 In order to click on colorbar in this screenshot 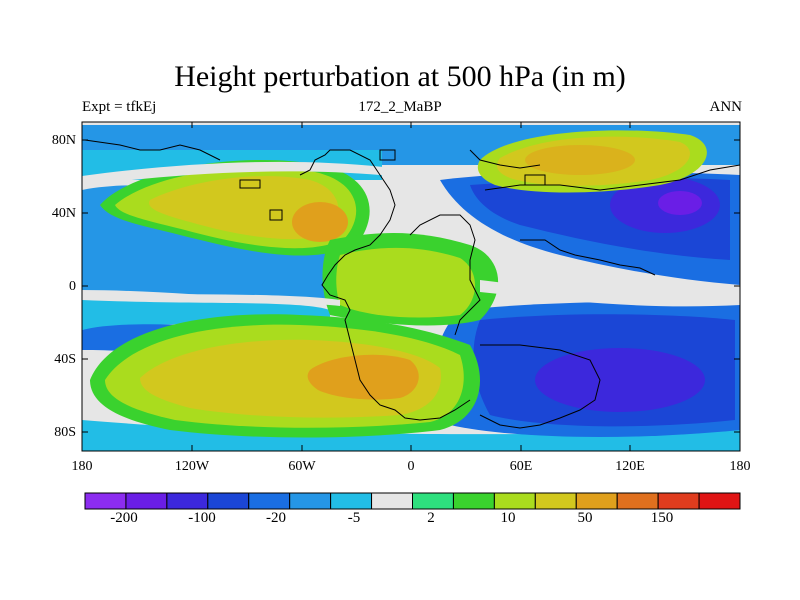, I will do `click(412, 501)`.